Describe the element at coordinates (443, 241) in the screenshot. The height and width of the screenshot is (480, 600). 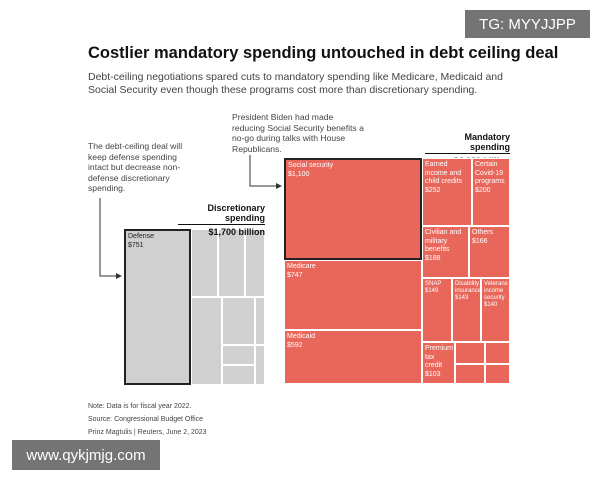
I see `cell-name: Civilian and military benefits` at that location.